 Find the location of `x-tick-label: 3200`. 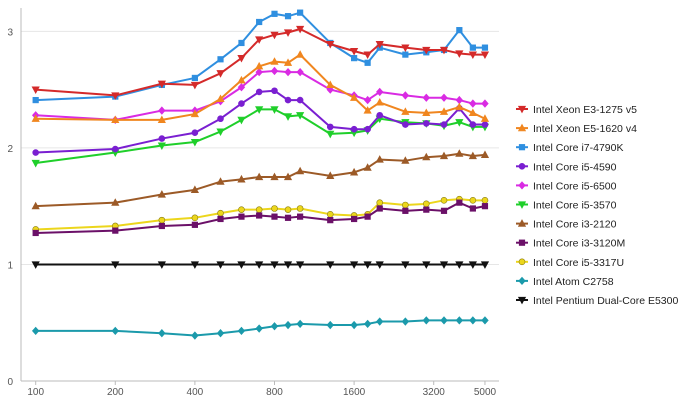

x-tick-label: 3200 is located at coordinates (434, 392).